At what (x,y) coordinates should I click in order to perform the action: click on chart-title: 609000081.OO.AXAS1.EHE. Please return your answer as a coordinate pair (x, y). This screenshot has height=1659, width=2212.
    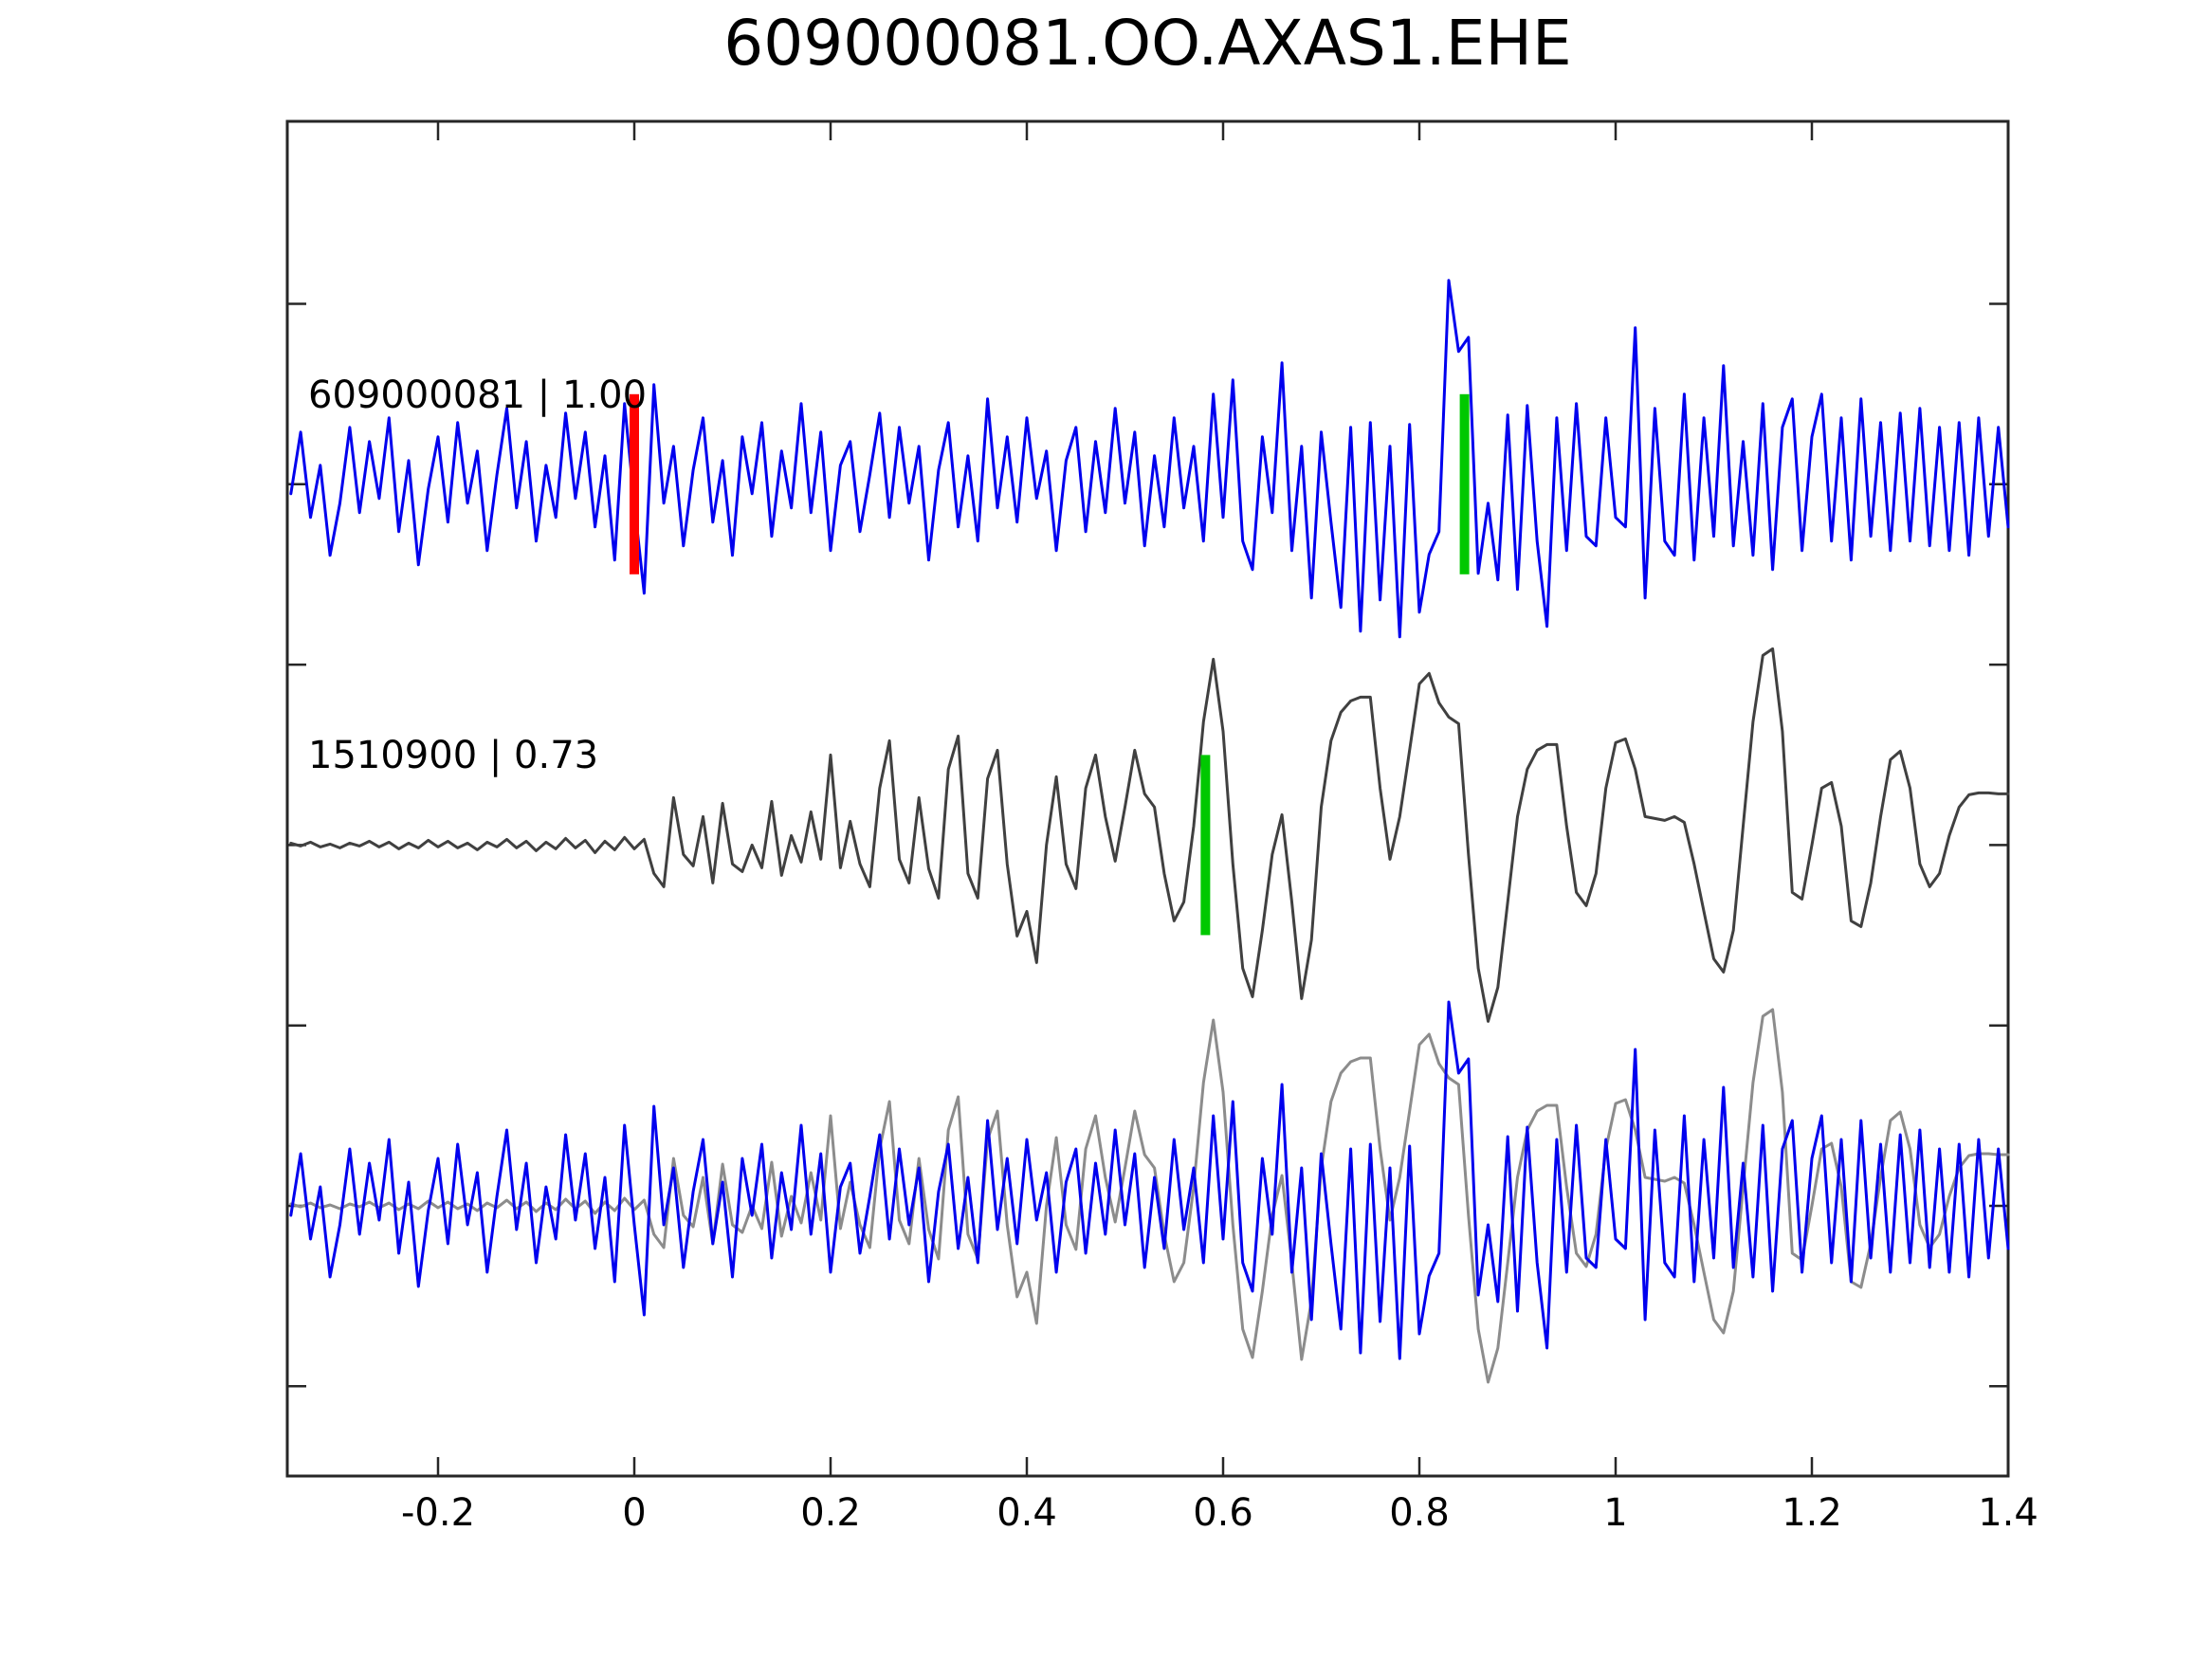
    Looking at the image, I should click on (1147, 43).